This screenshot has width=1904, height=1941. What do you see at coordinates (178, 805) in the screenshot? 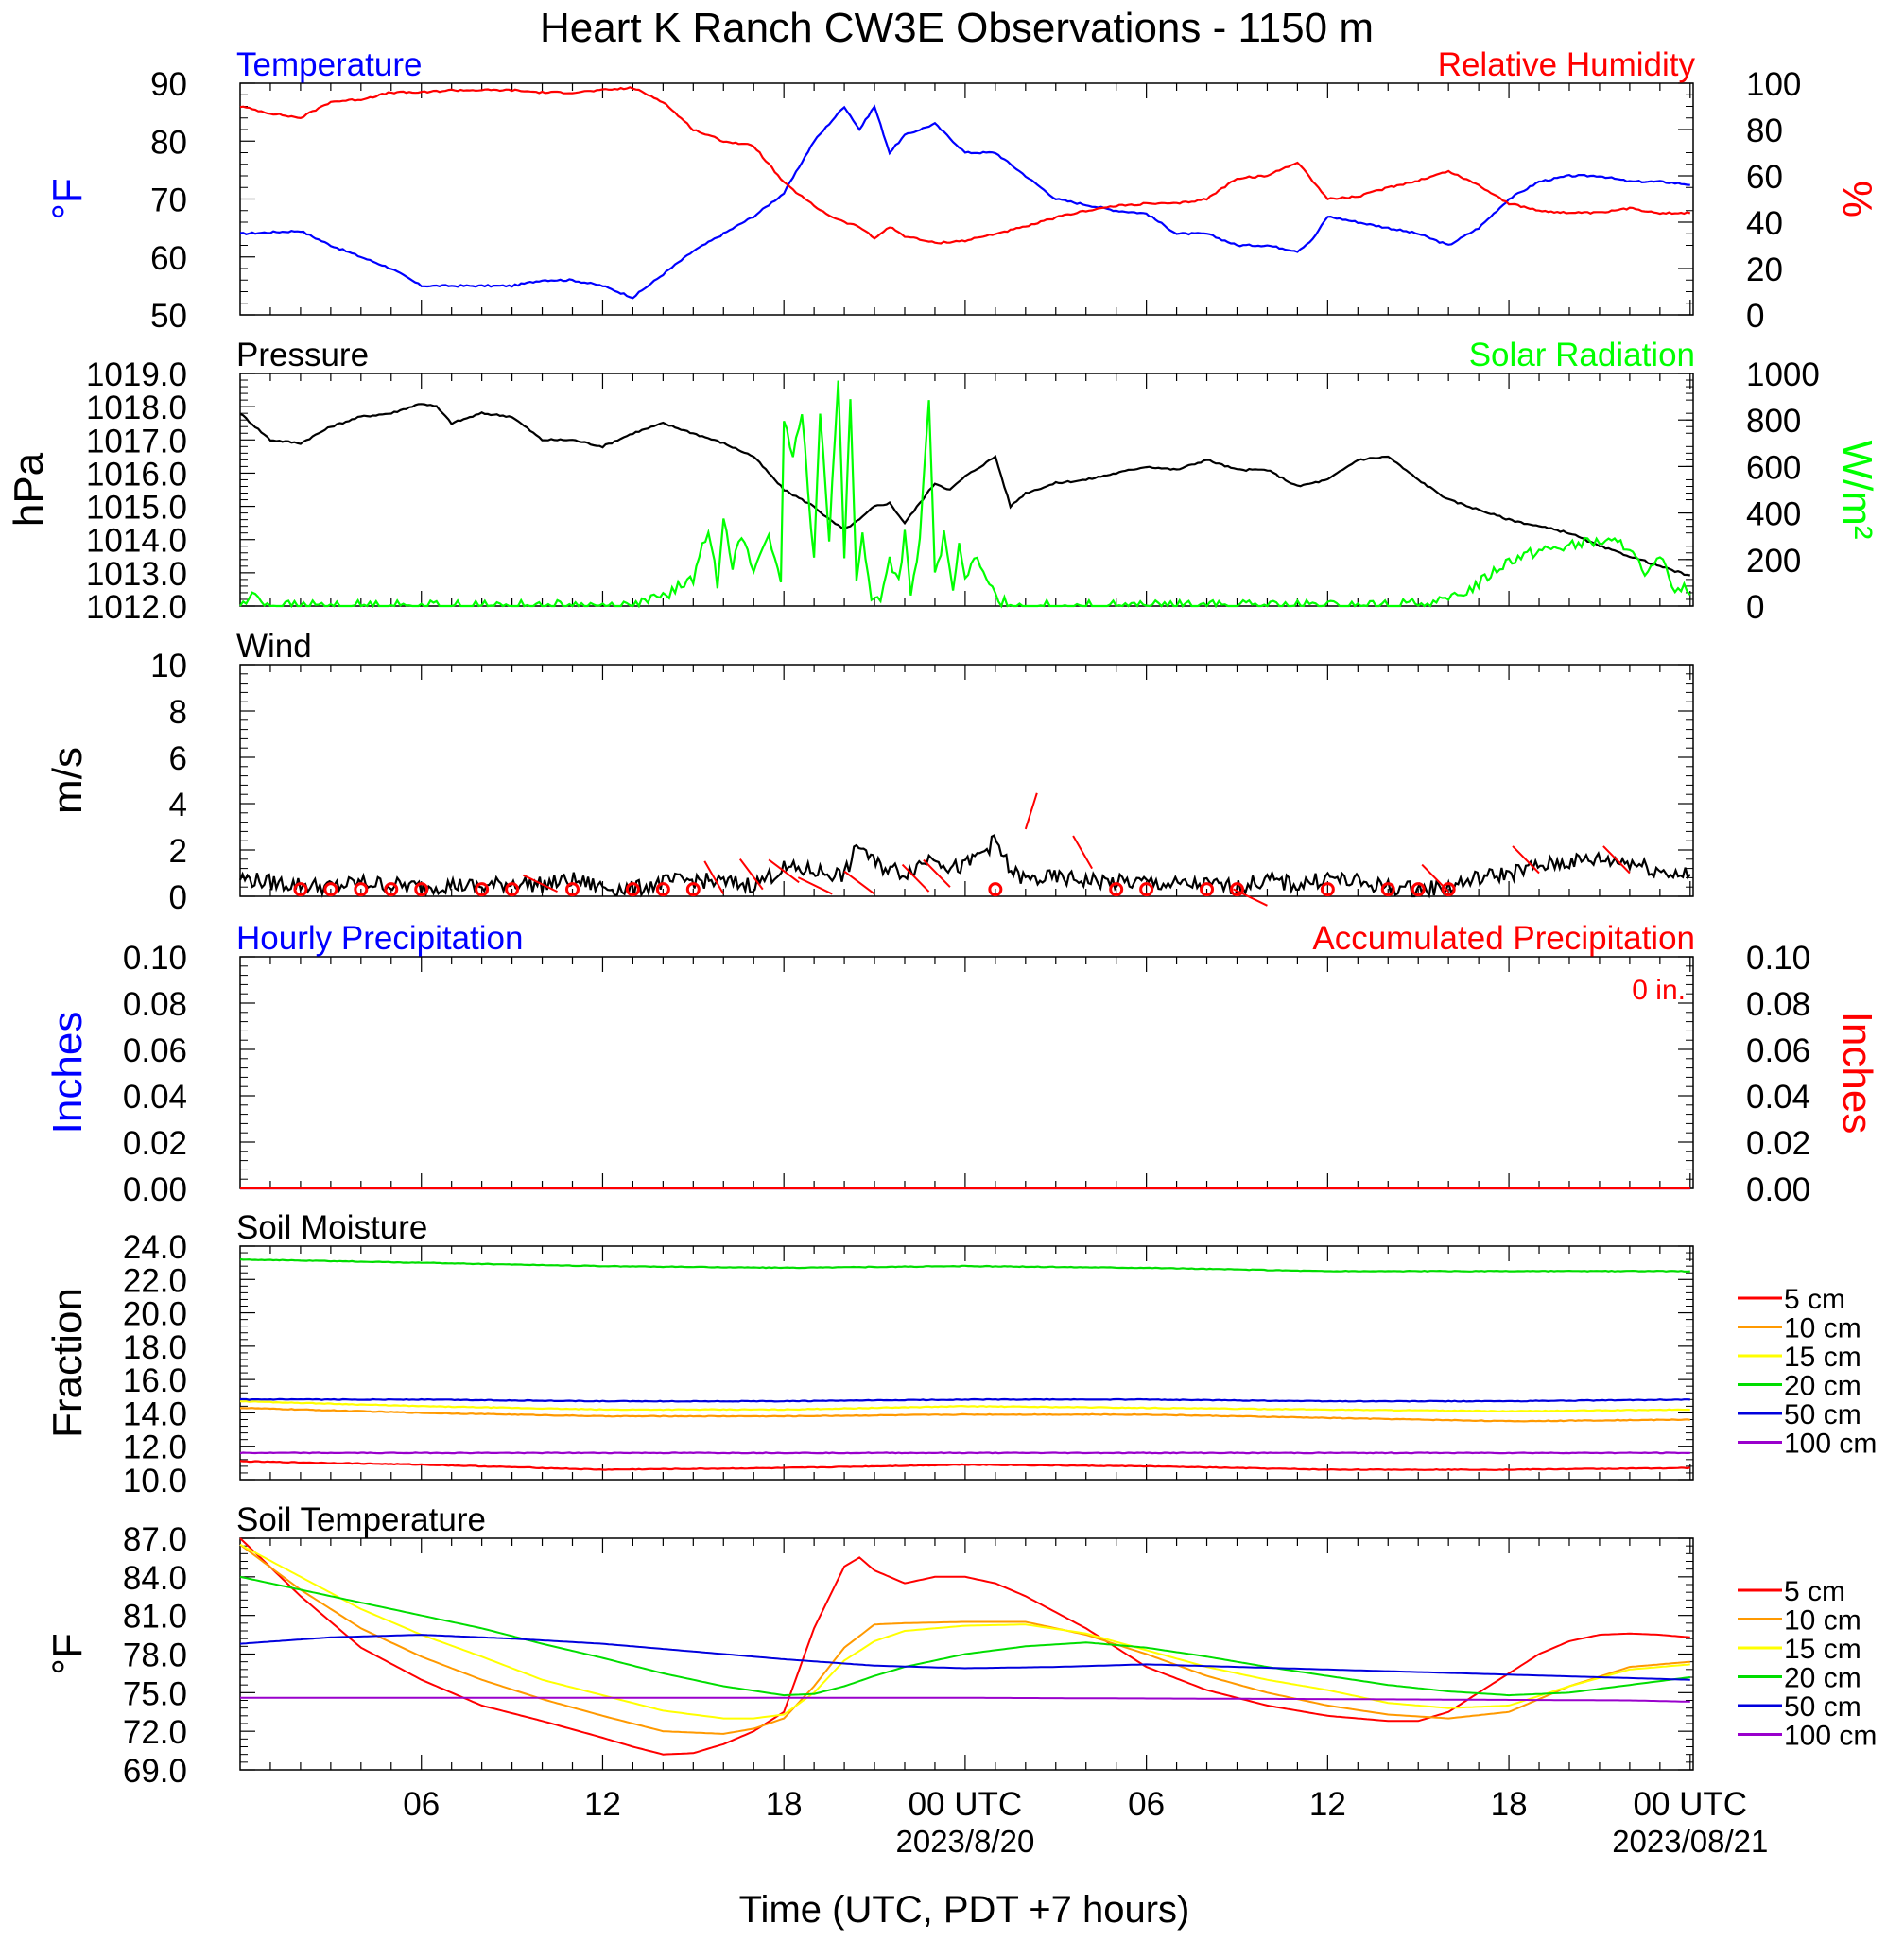
I see `y-tick-label-left: 4` at bounding box center [178, 805].